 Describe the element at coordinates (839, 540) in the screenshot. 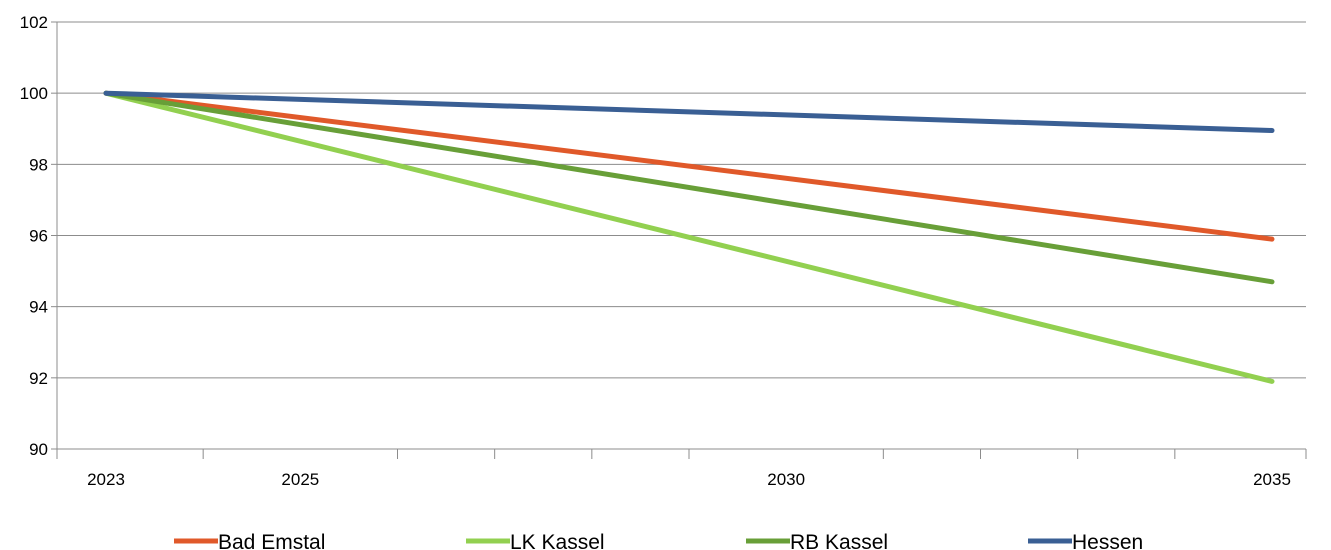

I see `legend-label-rb-kassel: RB Kassel` at that location.